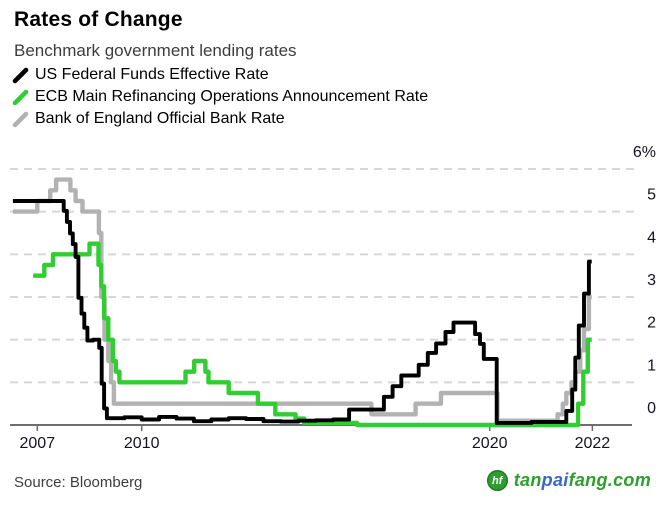  What do you see at coordinates (644, 152) in the screenshot?
I see `y-tick-label: 6%` at bounding box center [644, 152].